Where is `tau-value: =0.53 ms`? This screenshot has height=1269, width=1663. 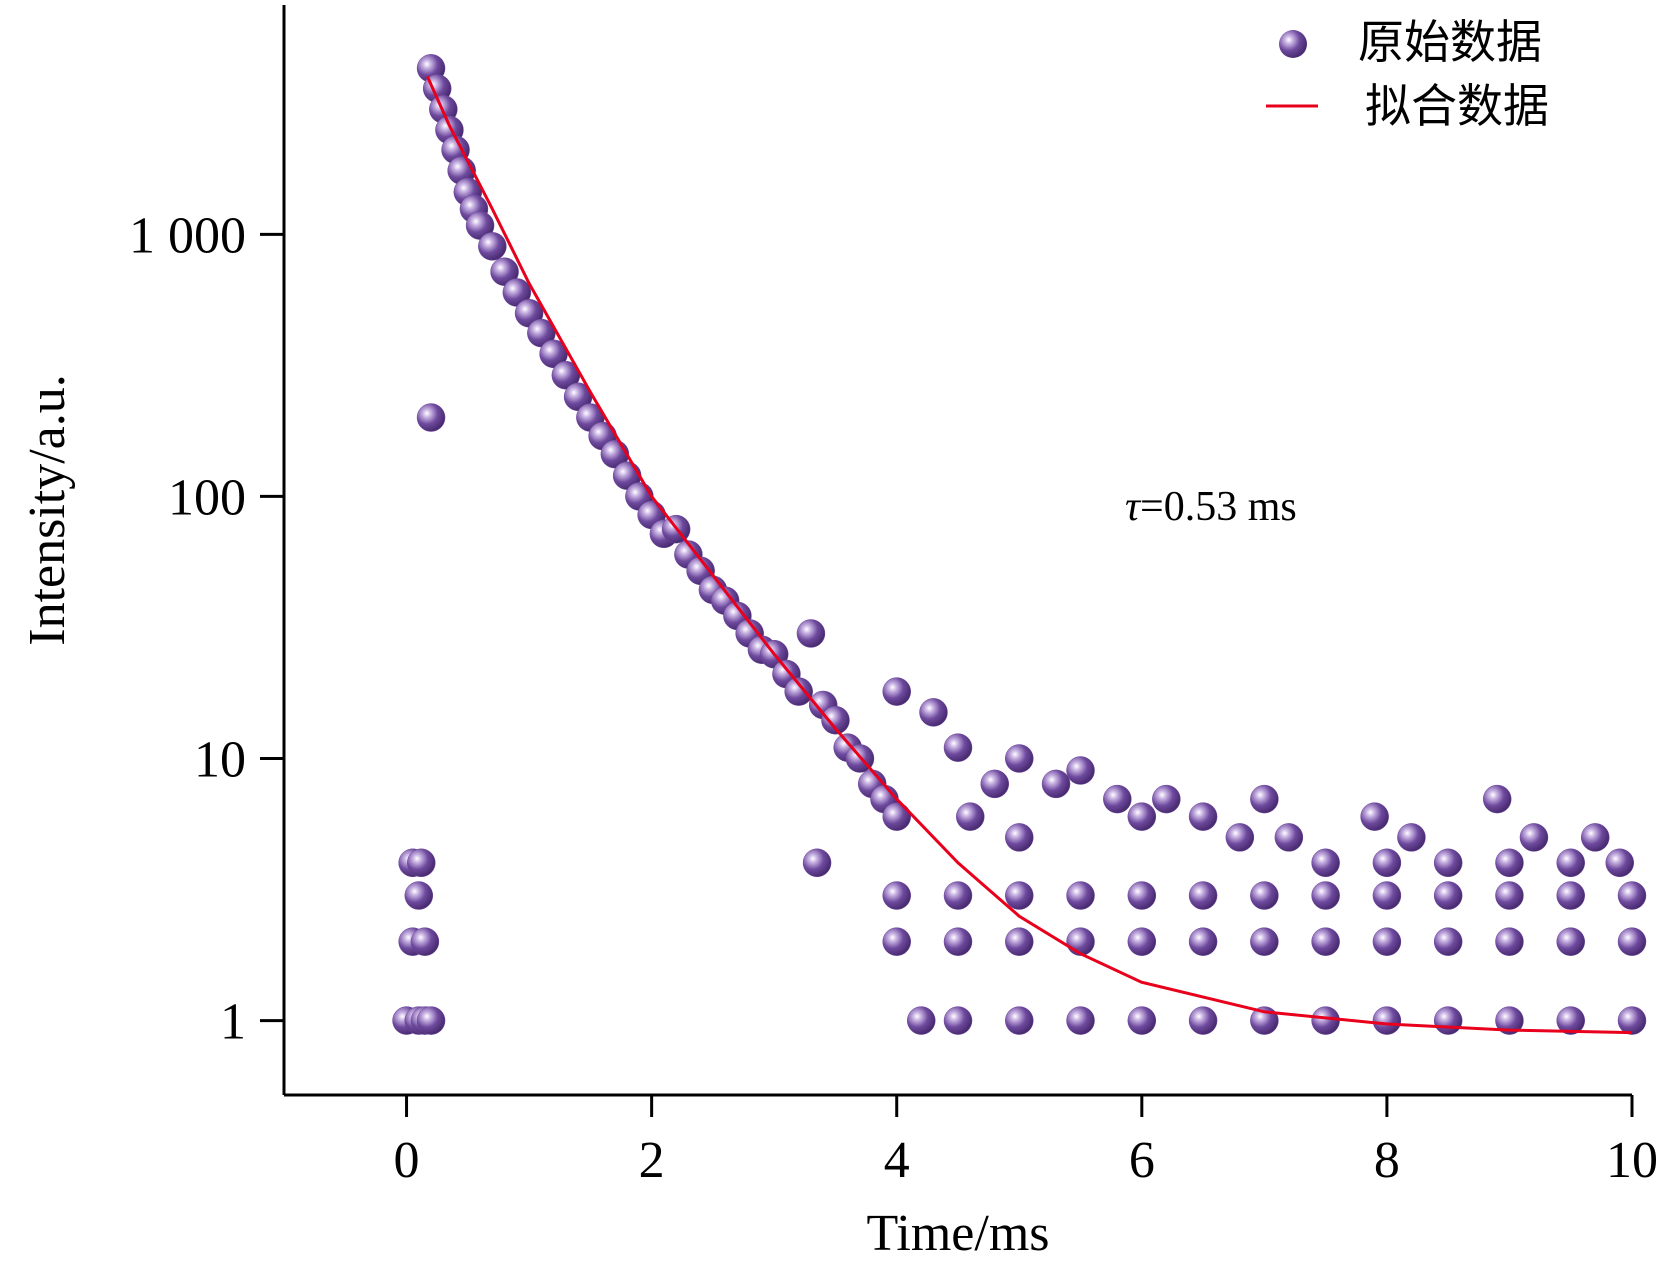
tau-value: =0.53 ms is located at coordinates (1218, 507).